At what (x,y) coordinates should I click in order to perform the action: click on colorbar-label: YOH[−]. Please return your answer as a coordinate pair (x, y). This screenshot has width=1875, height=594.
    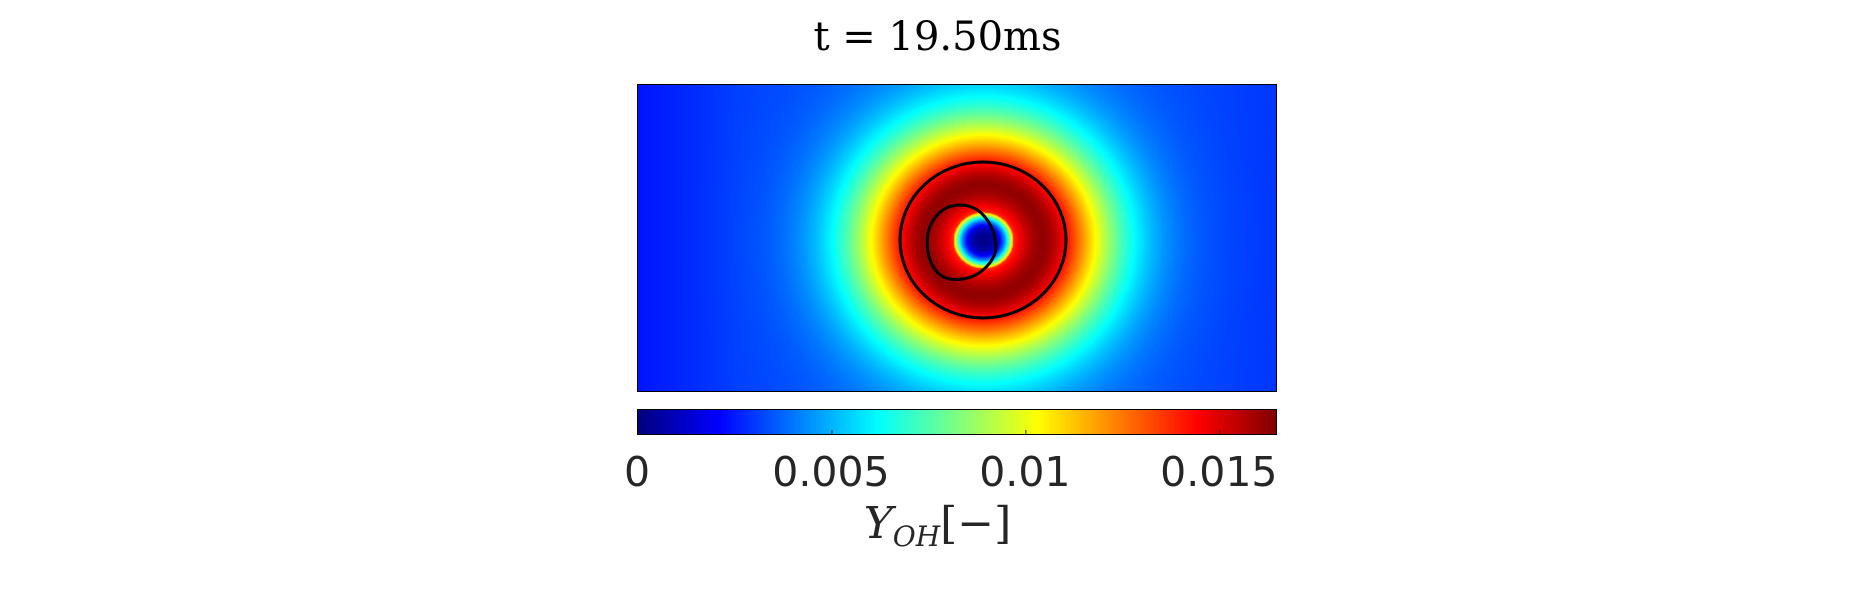
    Looking at the image, I should click on (937, 525).